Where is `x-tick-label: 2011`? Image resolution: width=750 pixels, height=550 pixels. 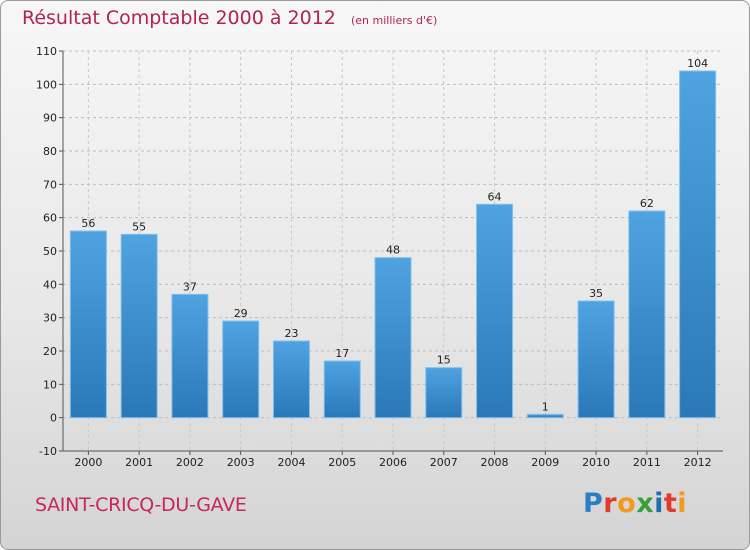 x-tick-label: 2011 is located at coordinates (647, 462).